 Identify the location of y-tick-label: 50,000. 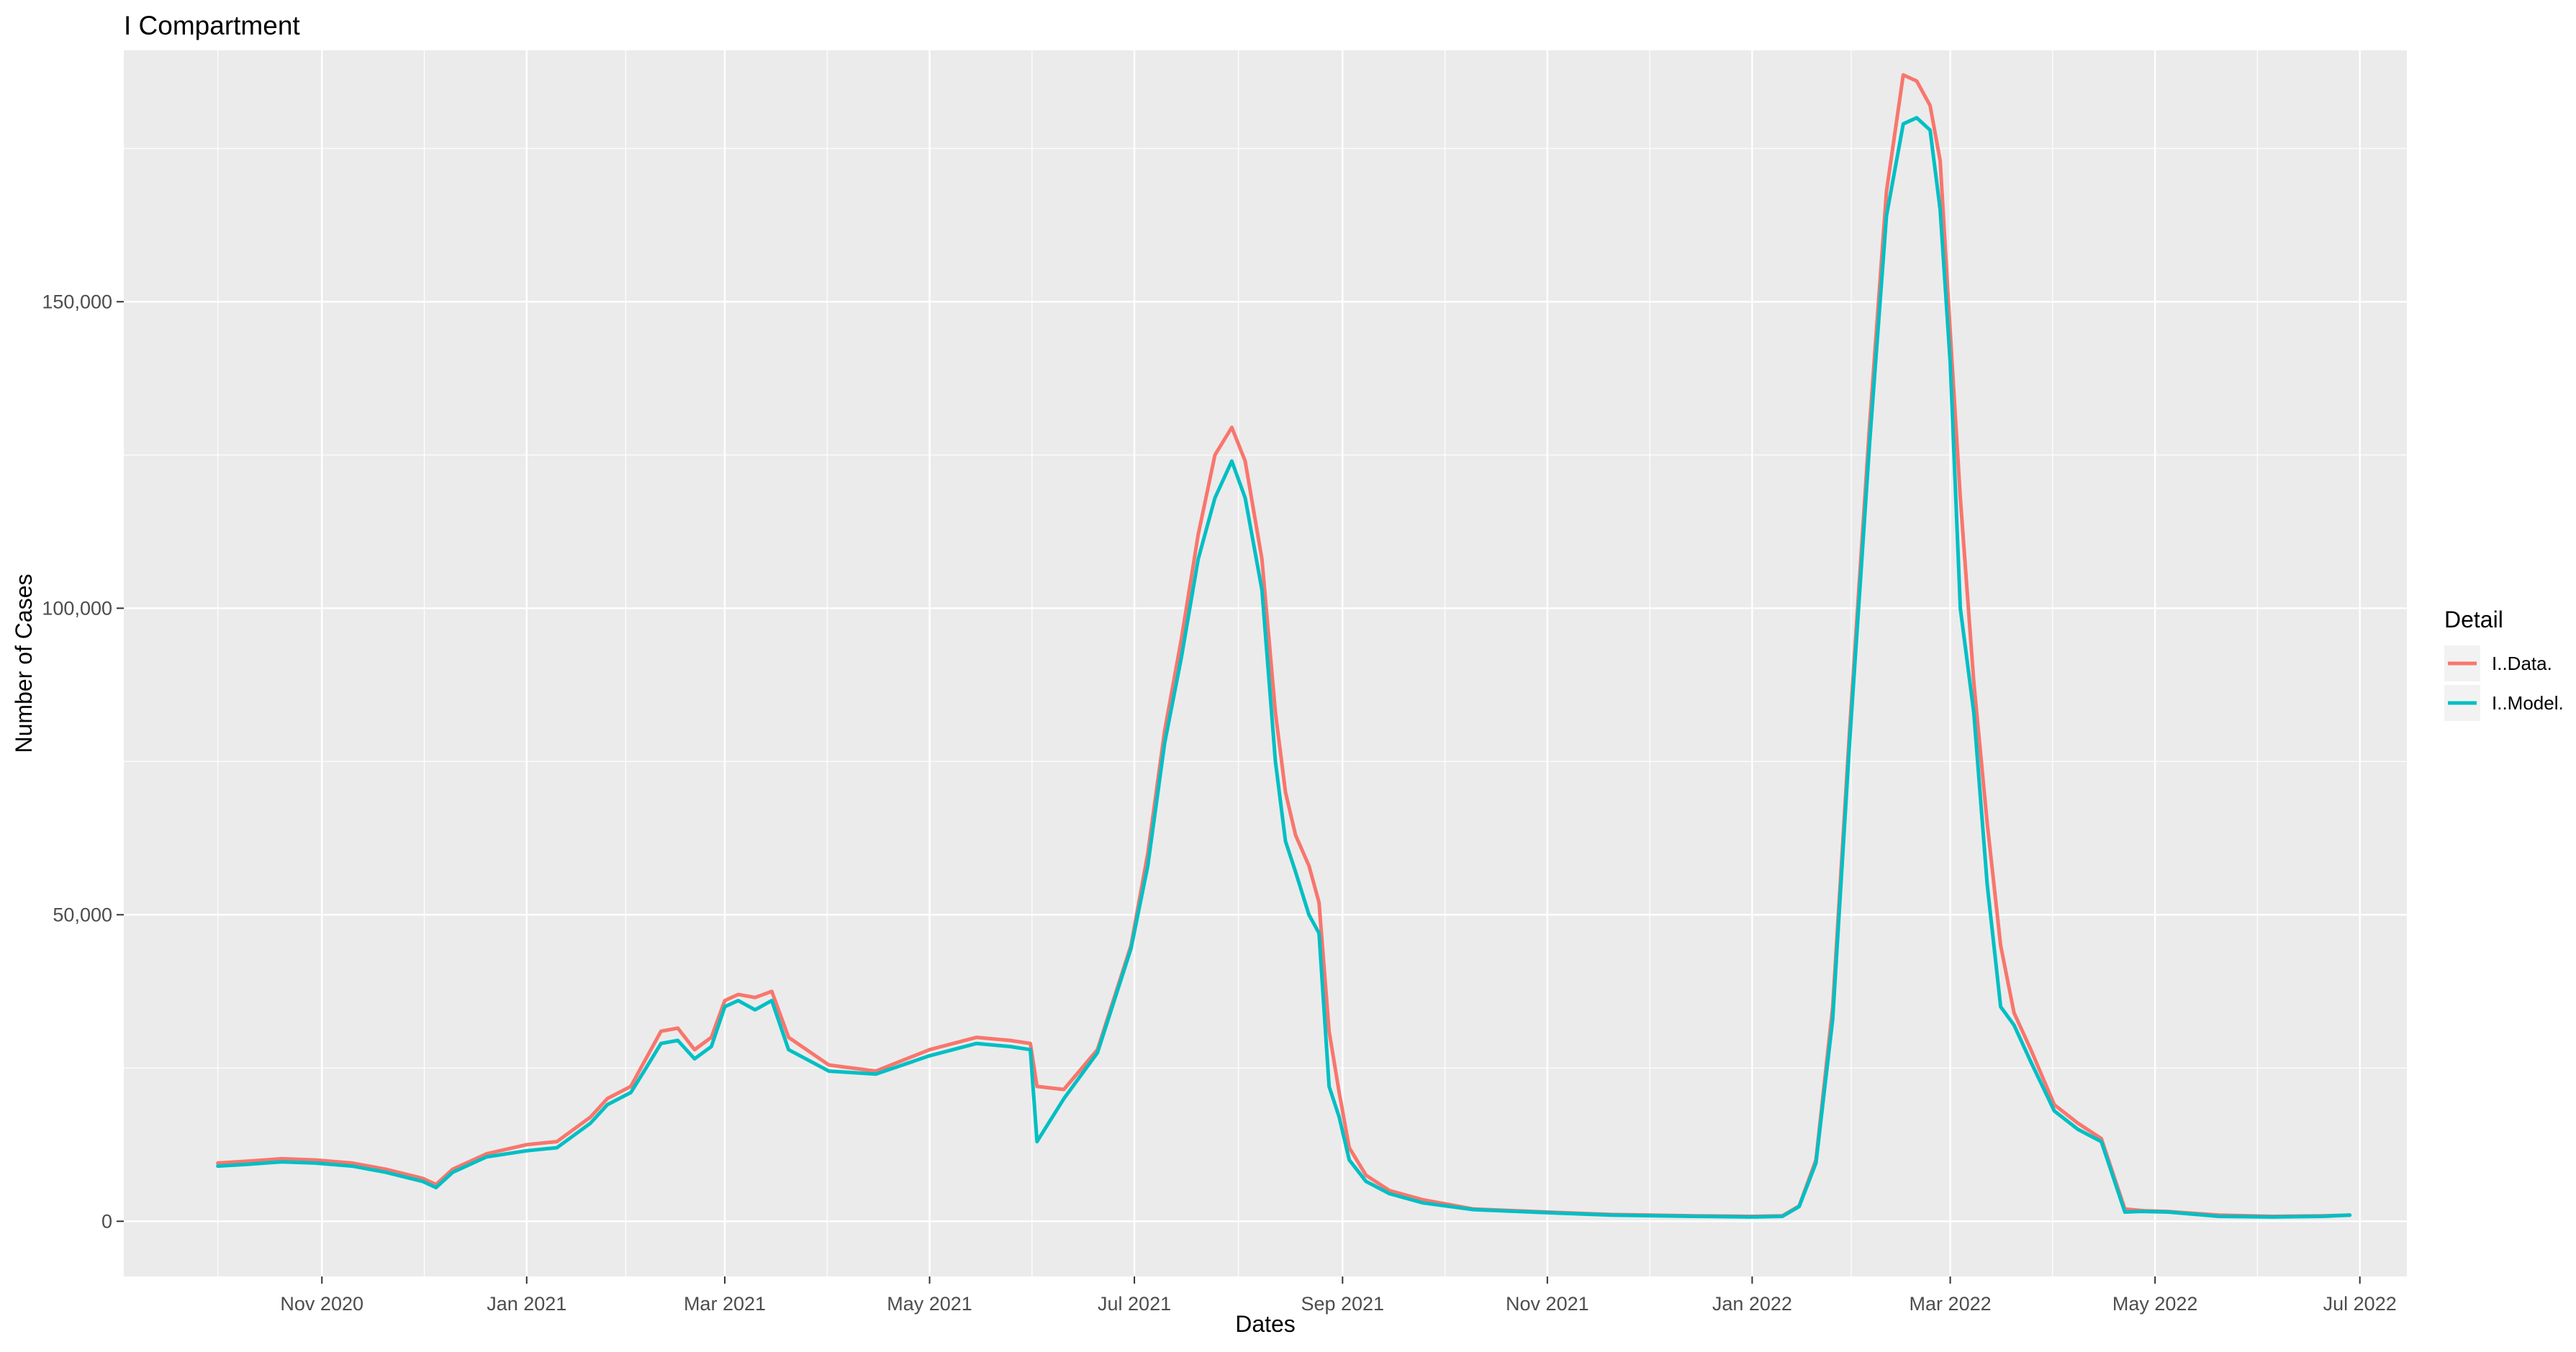
(82, 914).